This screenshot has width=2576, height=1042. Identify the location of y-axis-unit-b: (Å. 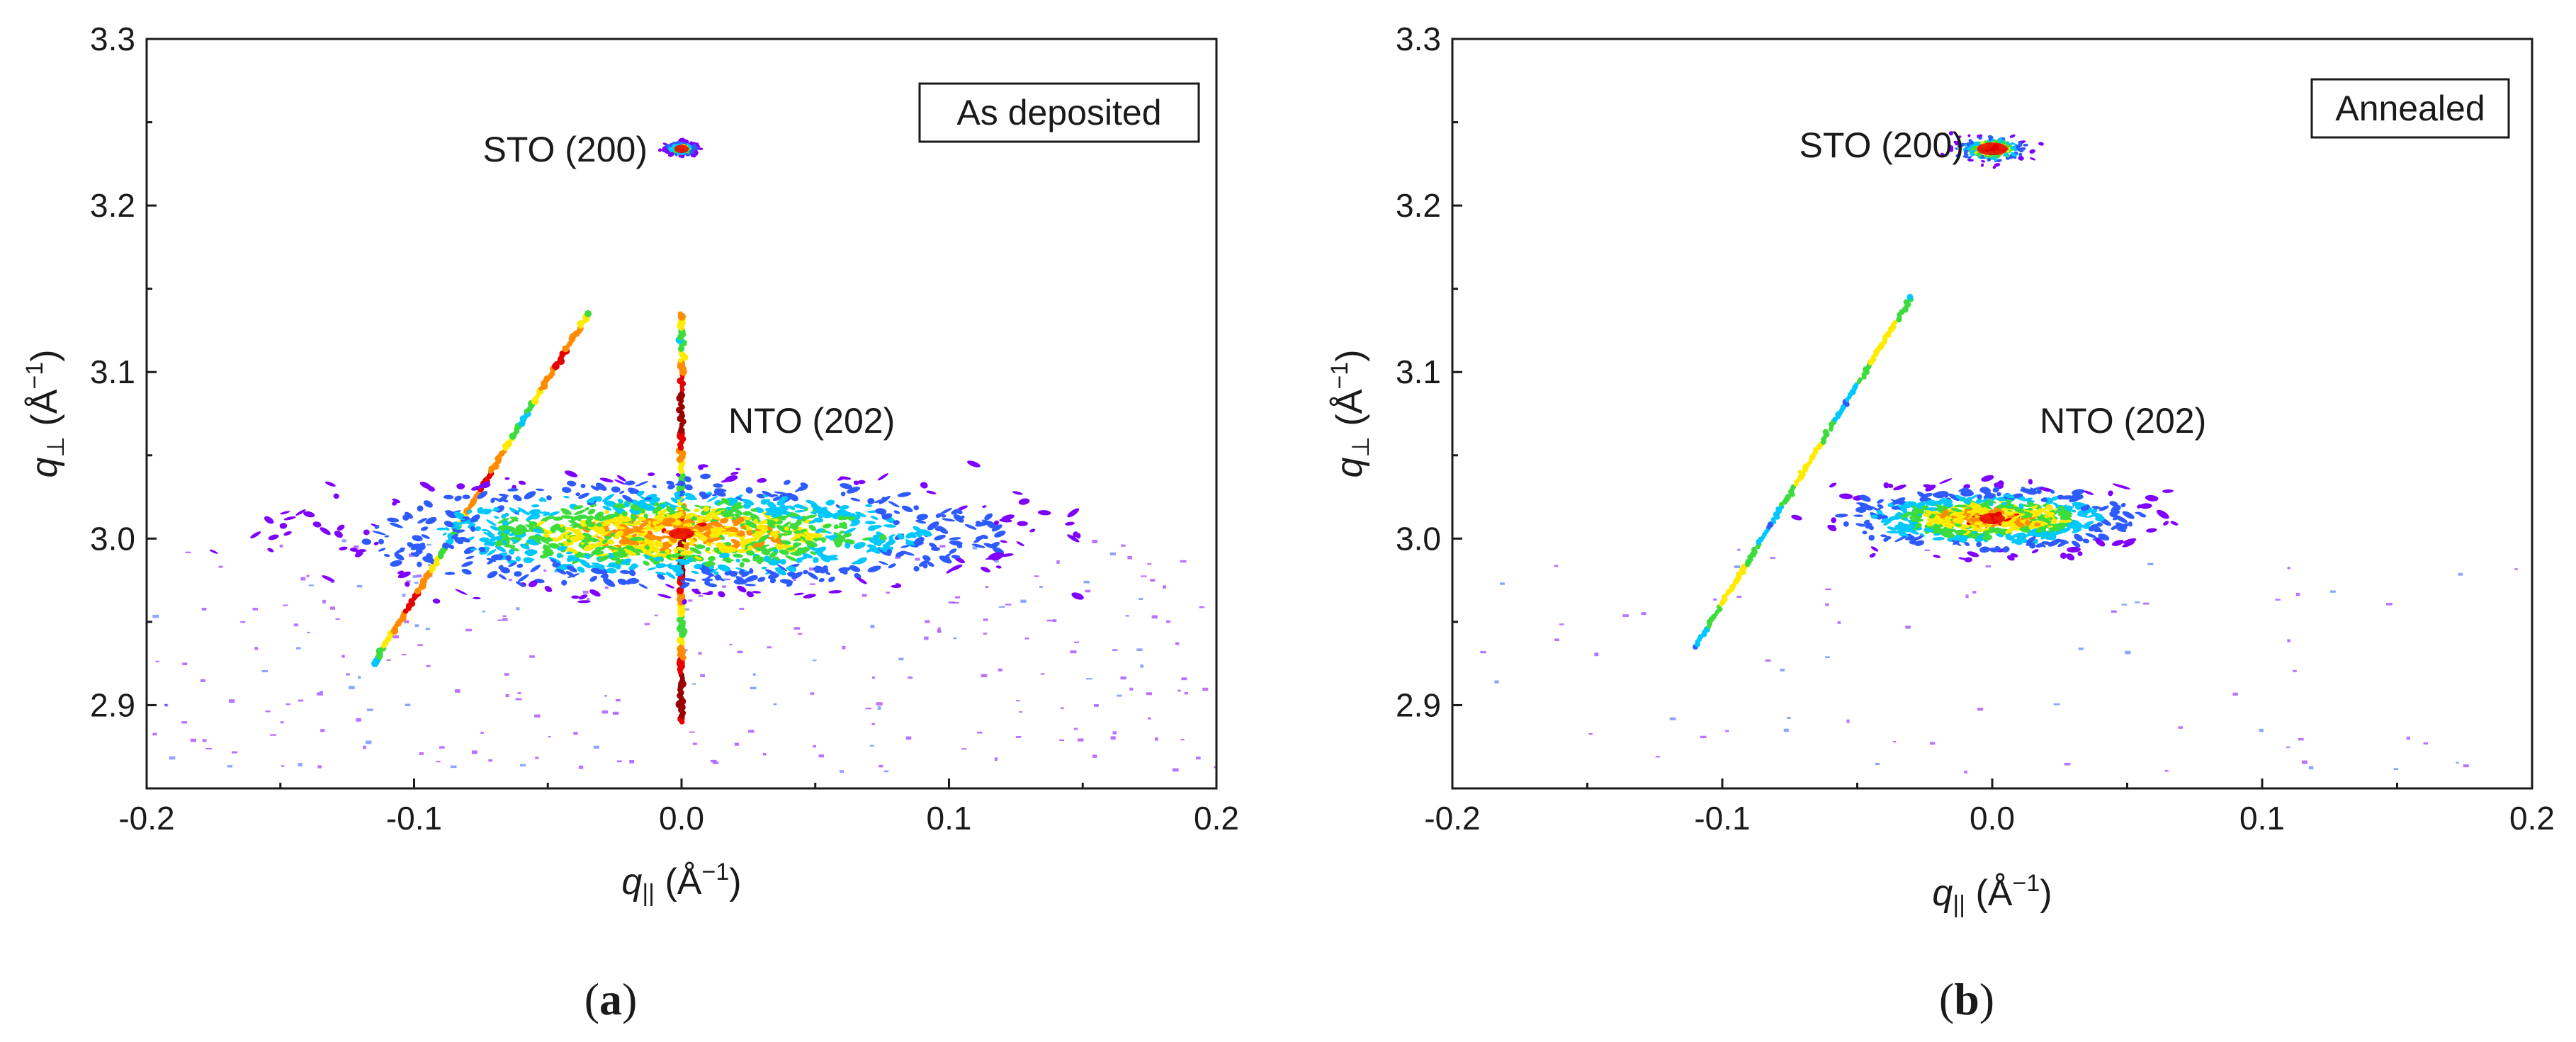
(1349, 412).